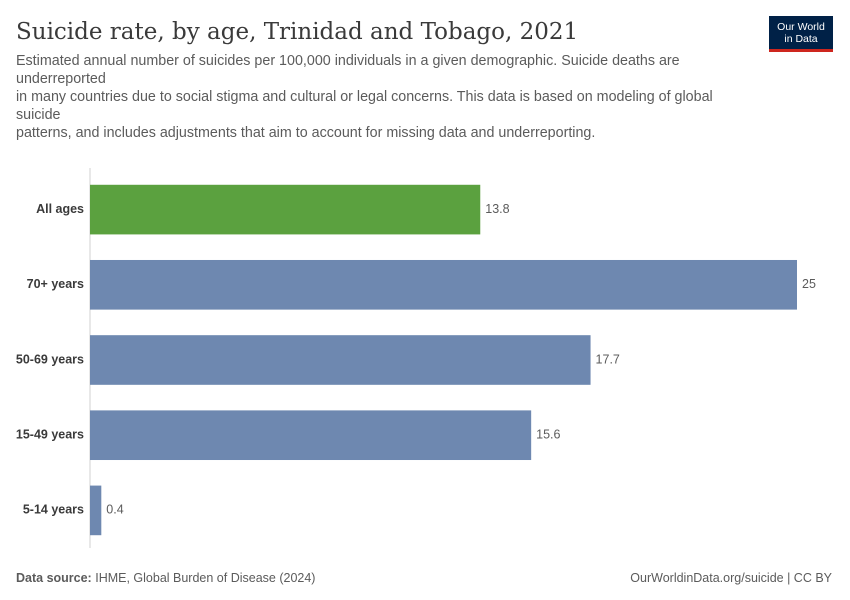 The image size is (850, 600). I want to click on value-label: 15.6, so click(548, 434).